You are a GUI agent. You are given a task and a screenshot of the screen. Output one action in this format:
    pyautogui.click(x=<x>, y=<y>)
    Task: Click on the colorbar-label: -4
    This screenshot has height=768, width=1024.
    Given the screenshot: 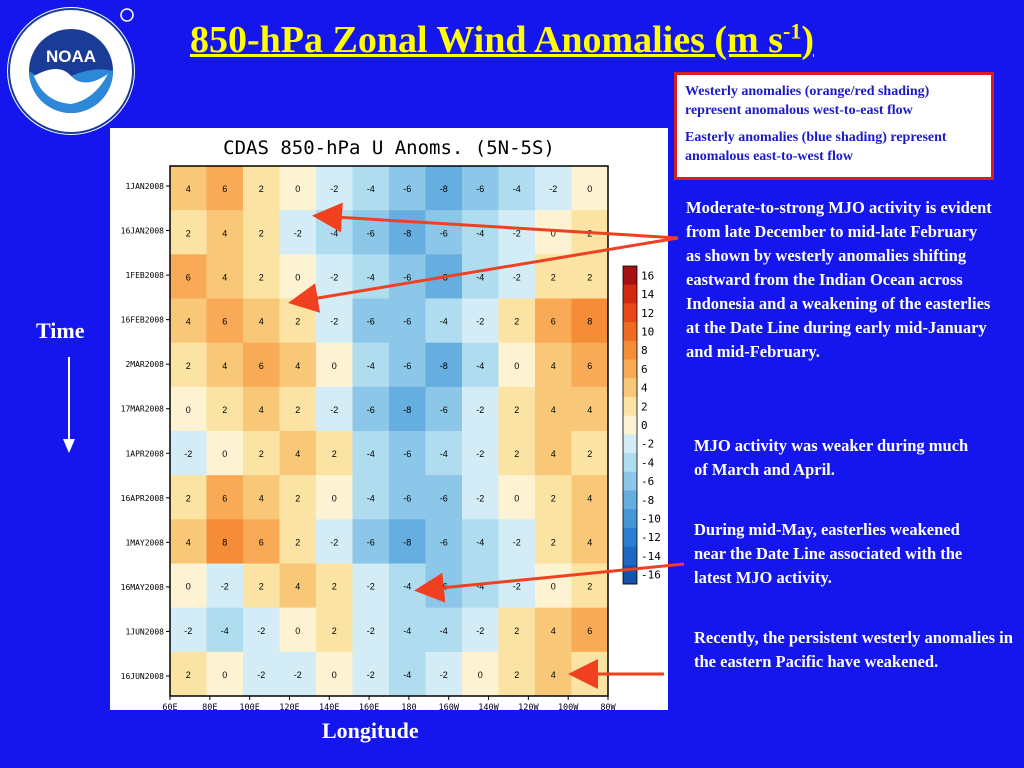 What is the action you would take?
    pyautogui.click(x=648, y=462)
    